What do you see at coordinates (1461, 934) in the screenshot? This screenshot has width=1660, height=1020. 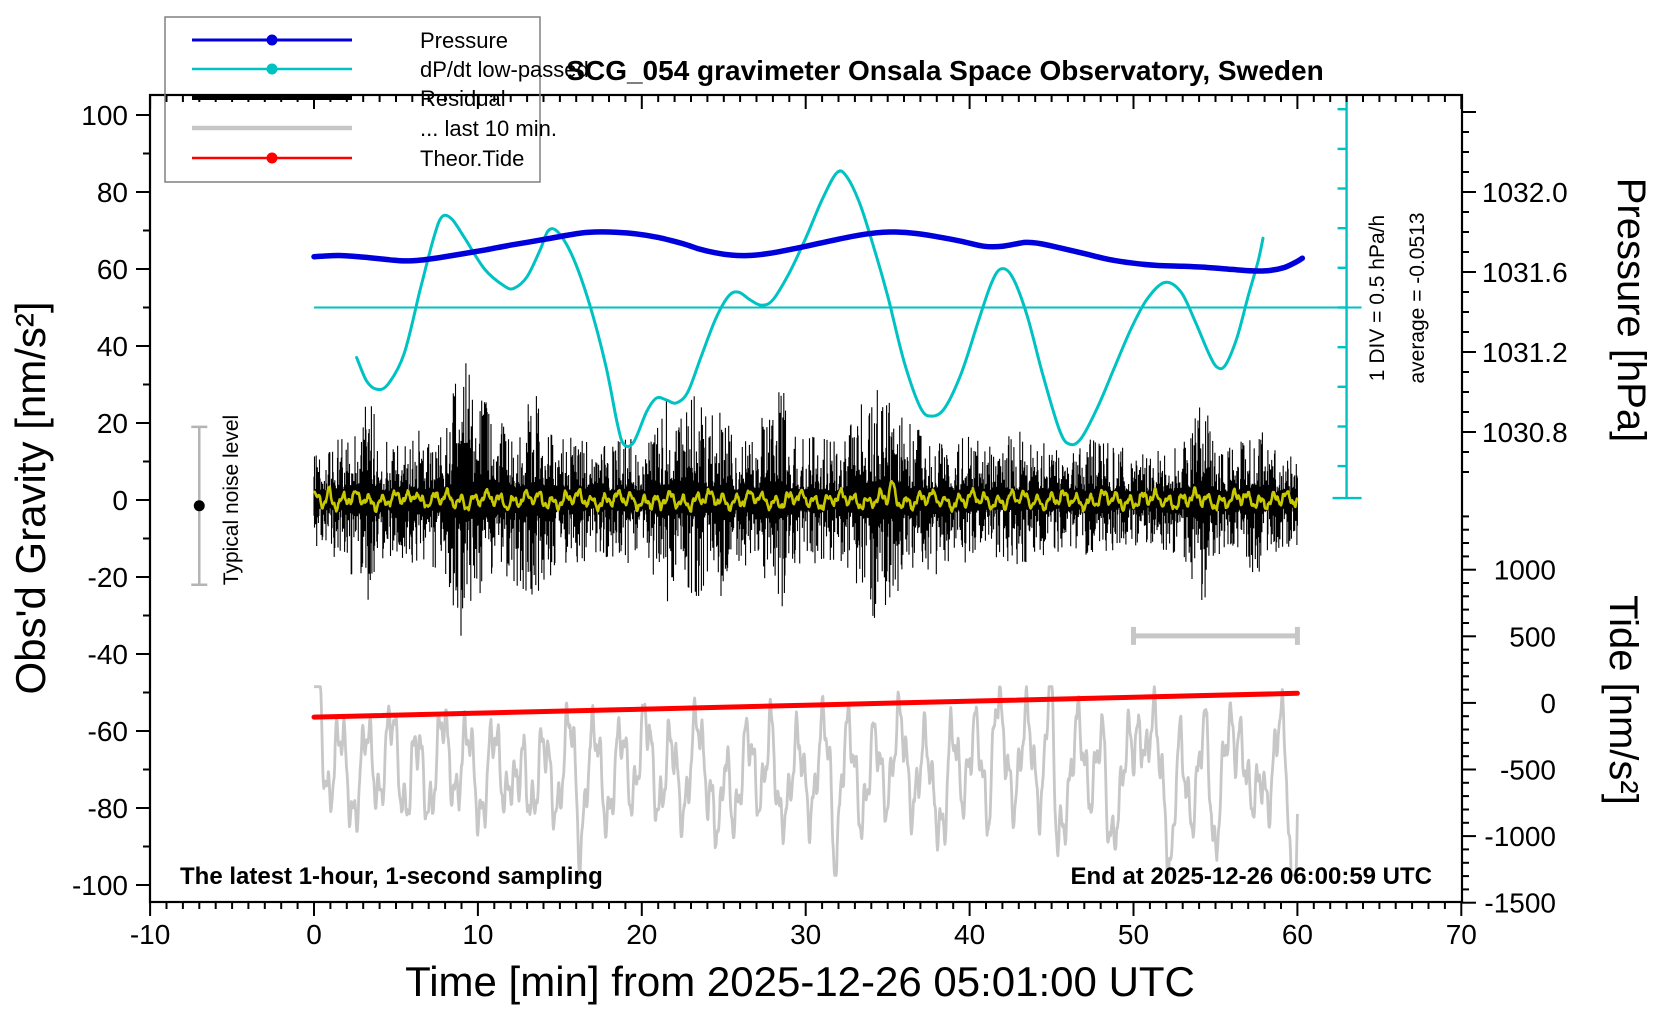 I see `x-tick-label: 70` at bounding box center [1461, 934].